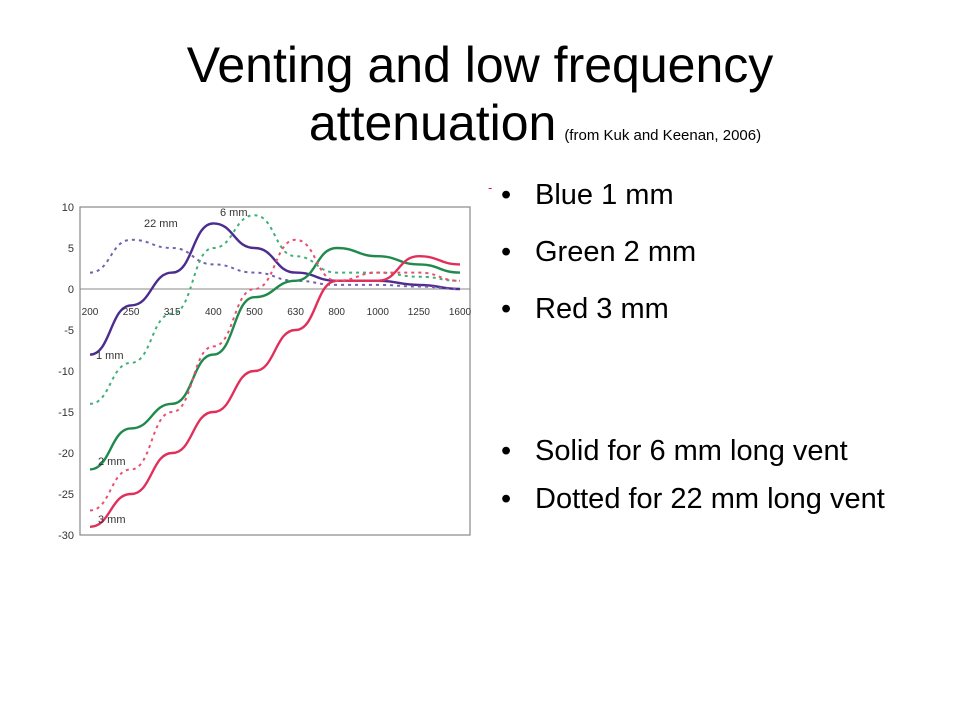  Describe the element at coordinates (722, 309) in the screenshot. I see `bullet-red: Red 3 mm` at that location.